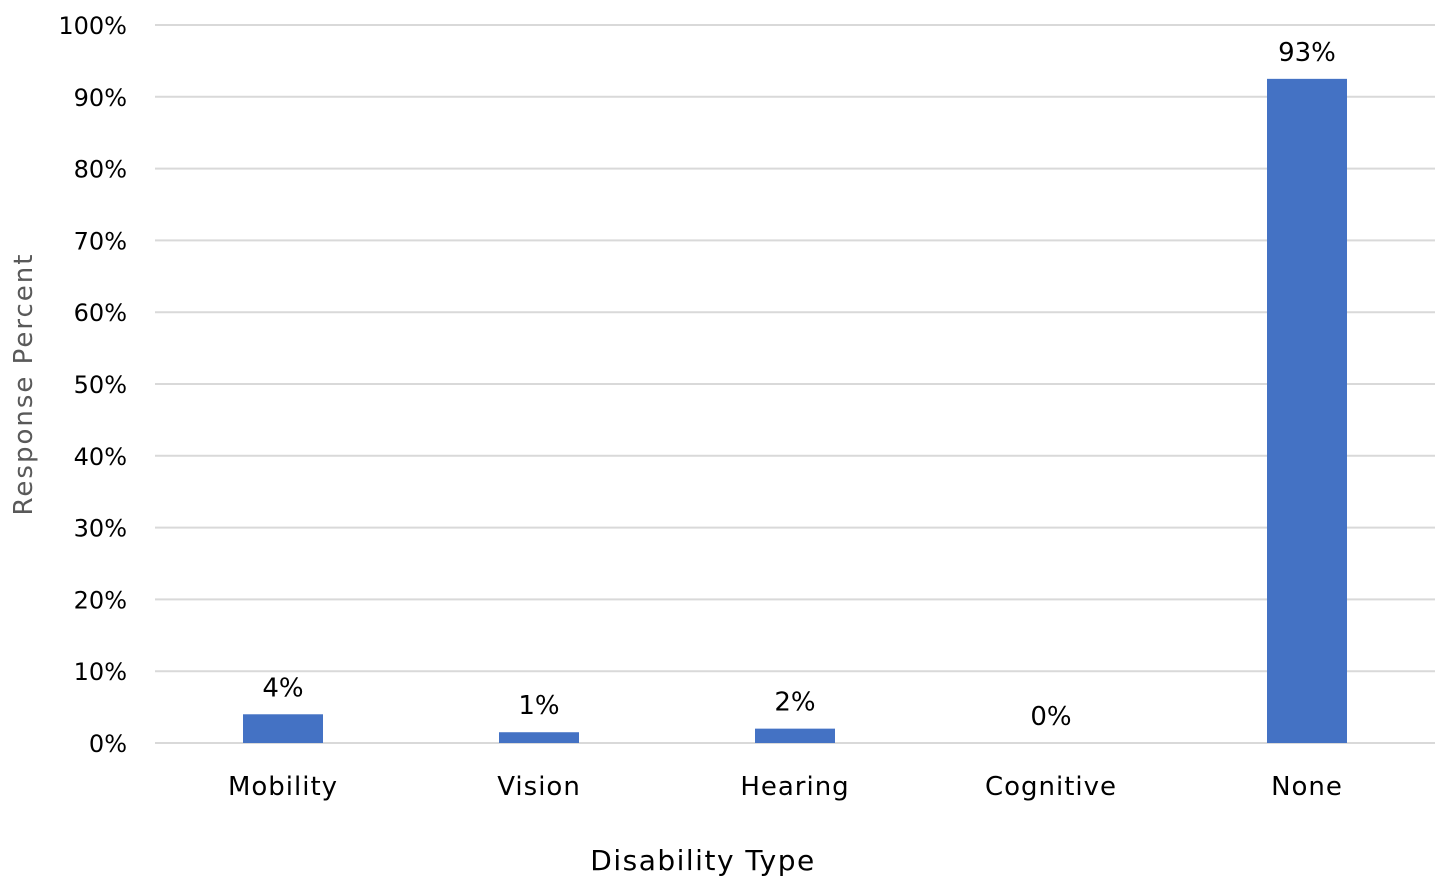 This screenshot has height=881, width=1442. I want to click on y-axis-title: Response Percent, so click(24, 384).